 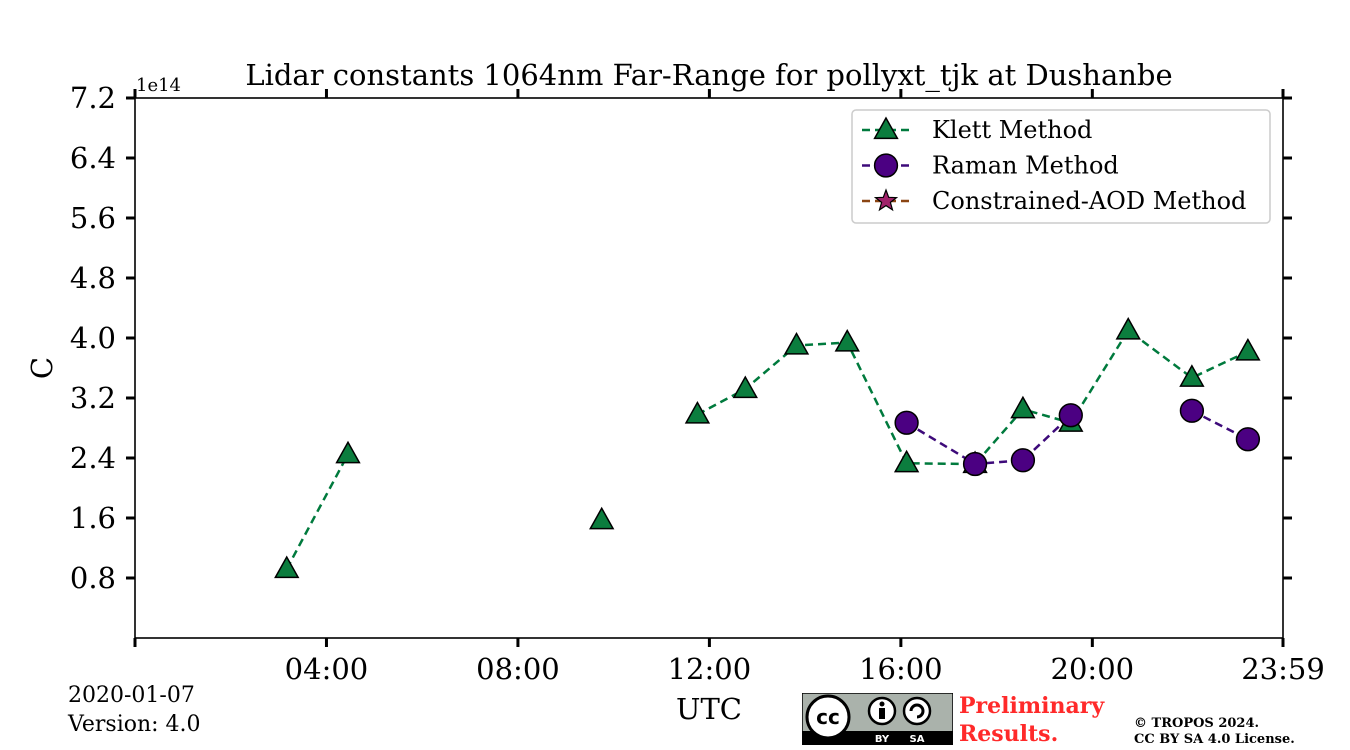 What do you see at coordinates (709, 709) in the screenshot?
I see `x-axis-label: UTC` at bounding box center [709, 709].